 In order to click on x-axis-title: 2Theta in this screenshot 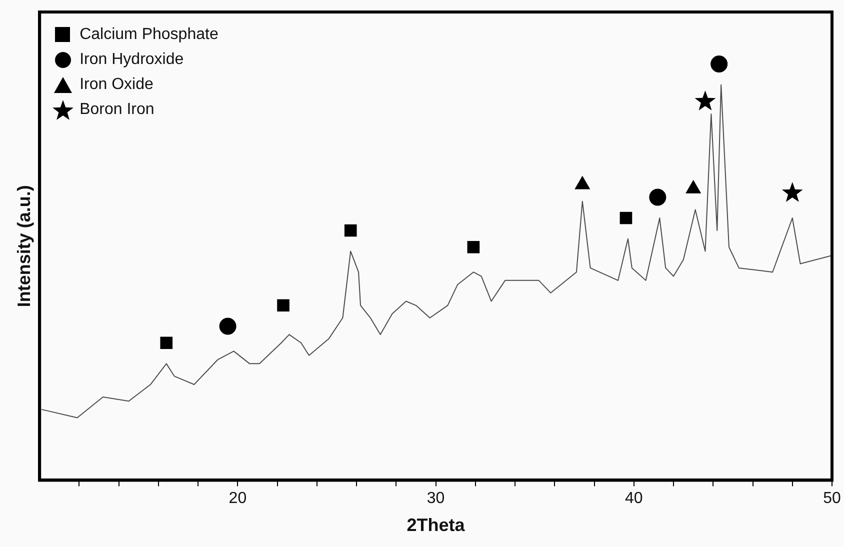, I will do `click(436, 525)`.